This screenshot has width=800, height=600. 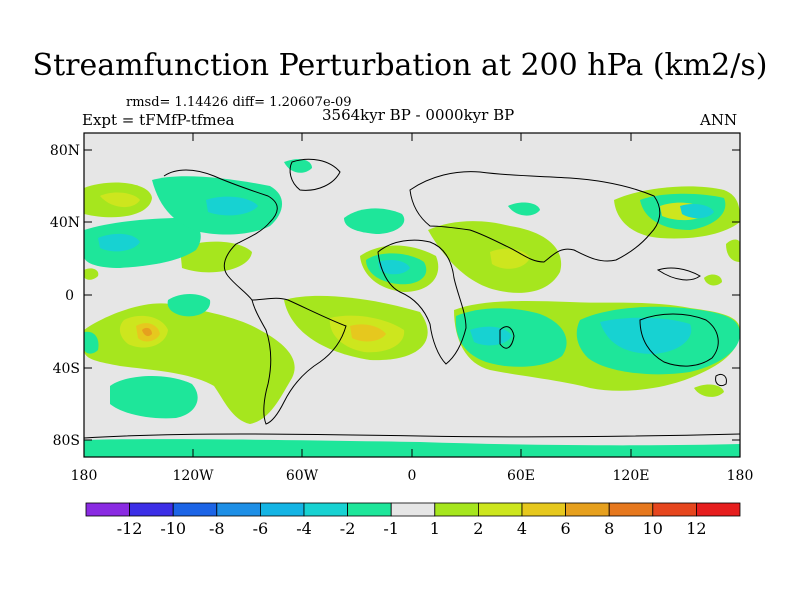 What do you see at coordinates (158, 120) in the screenshot?
I see `experiment-label: Expt = tFMfP-tfmea` at bounding box center [158, 120].